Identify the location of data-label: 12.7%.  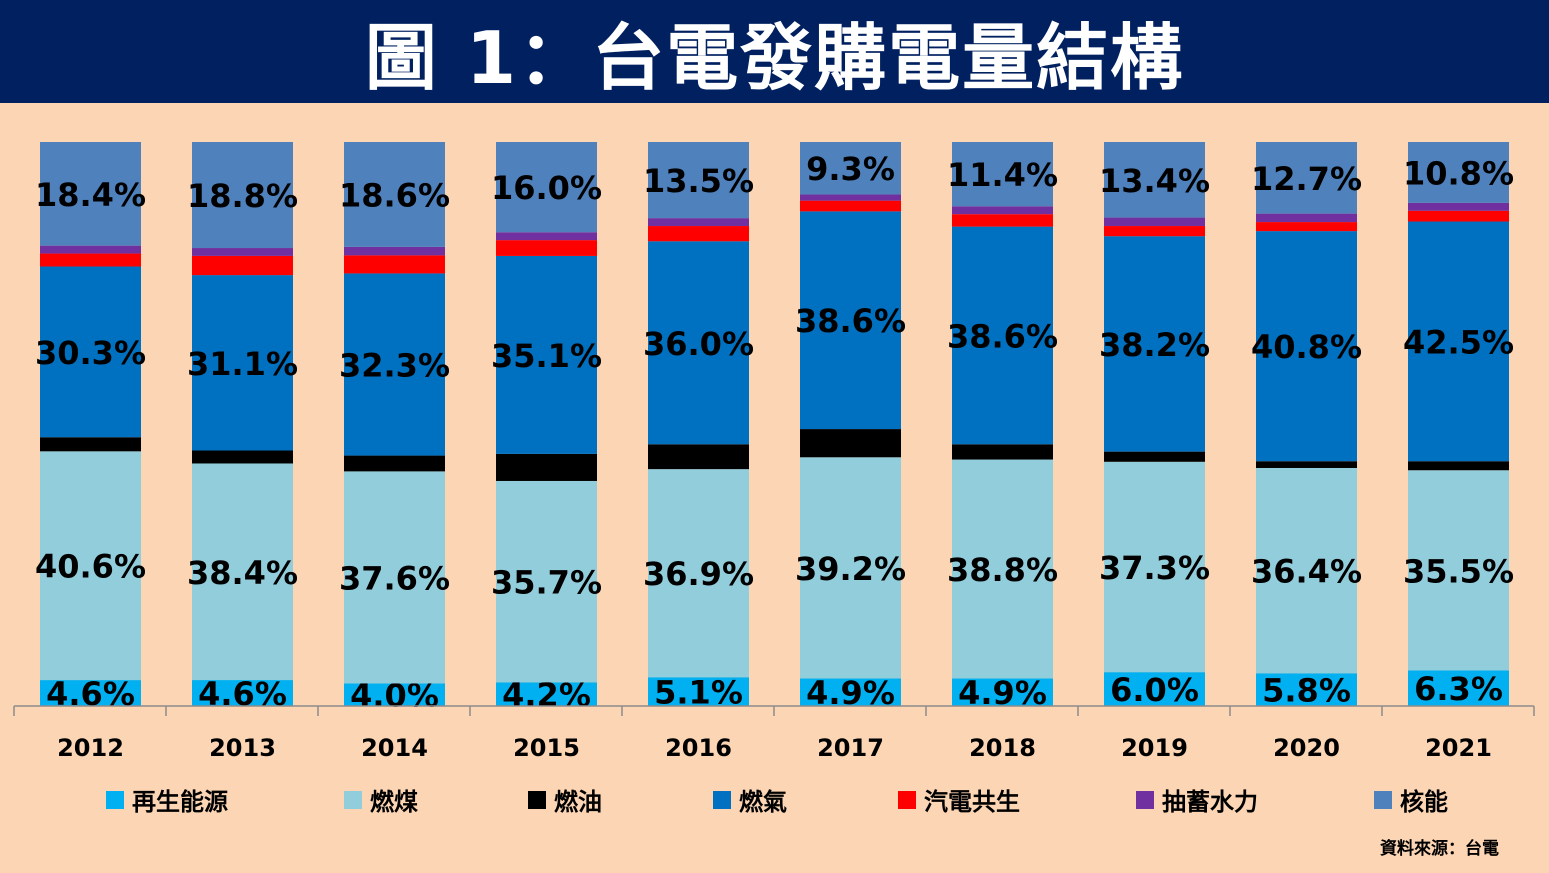
(1306, 179).